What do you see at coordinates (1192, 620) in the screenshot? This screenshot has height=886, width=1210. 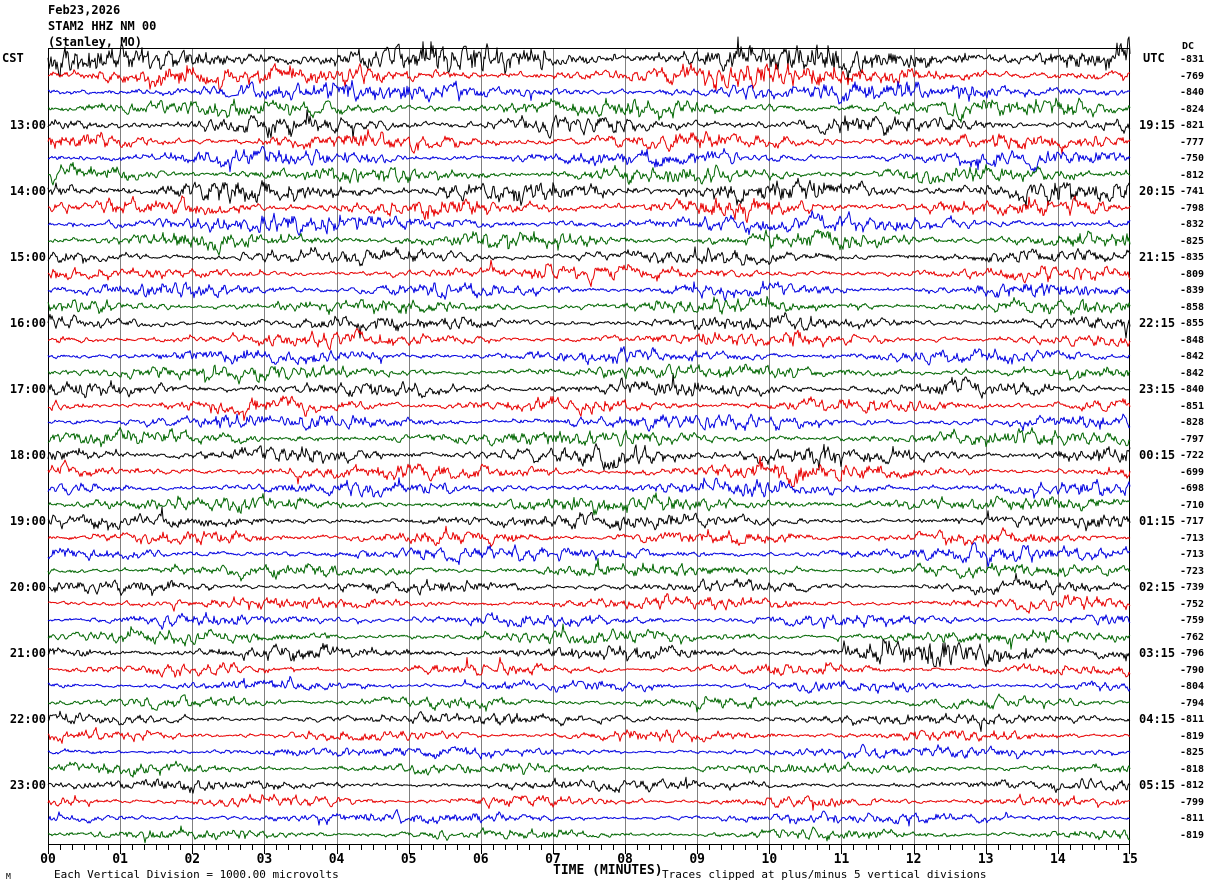 I see `dc-offset-value: -759` at bounding box center [1192, 620].